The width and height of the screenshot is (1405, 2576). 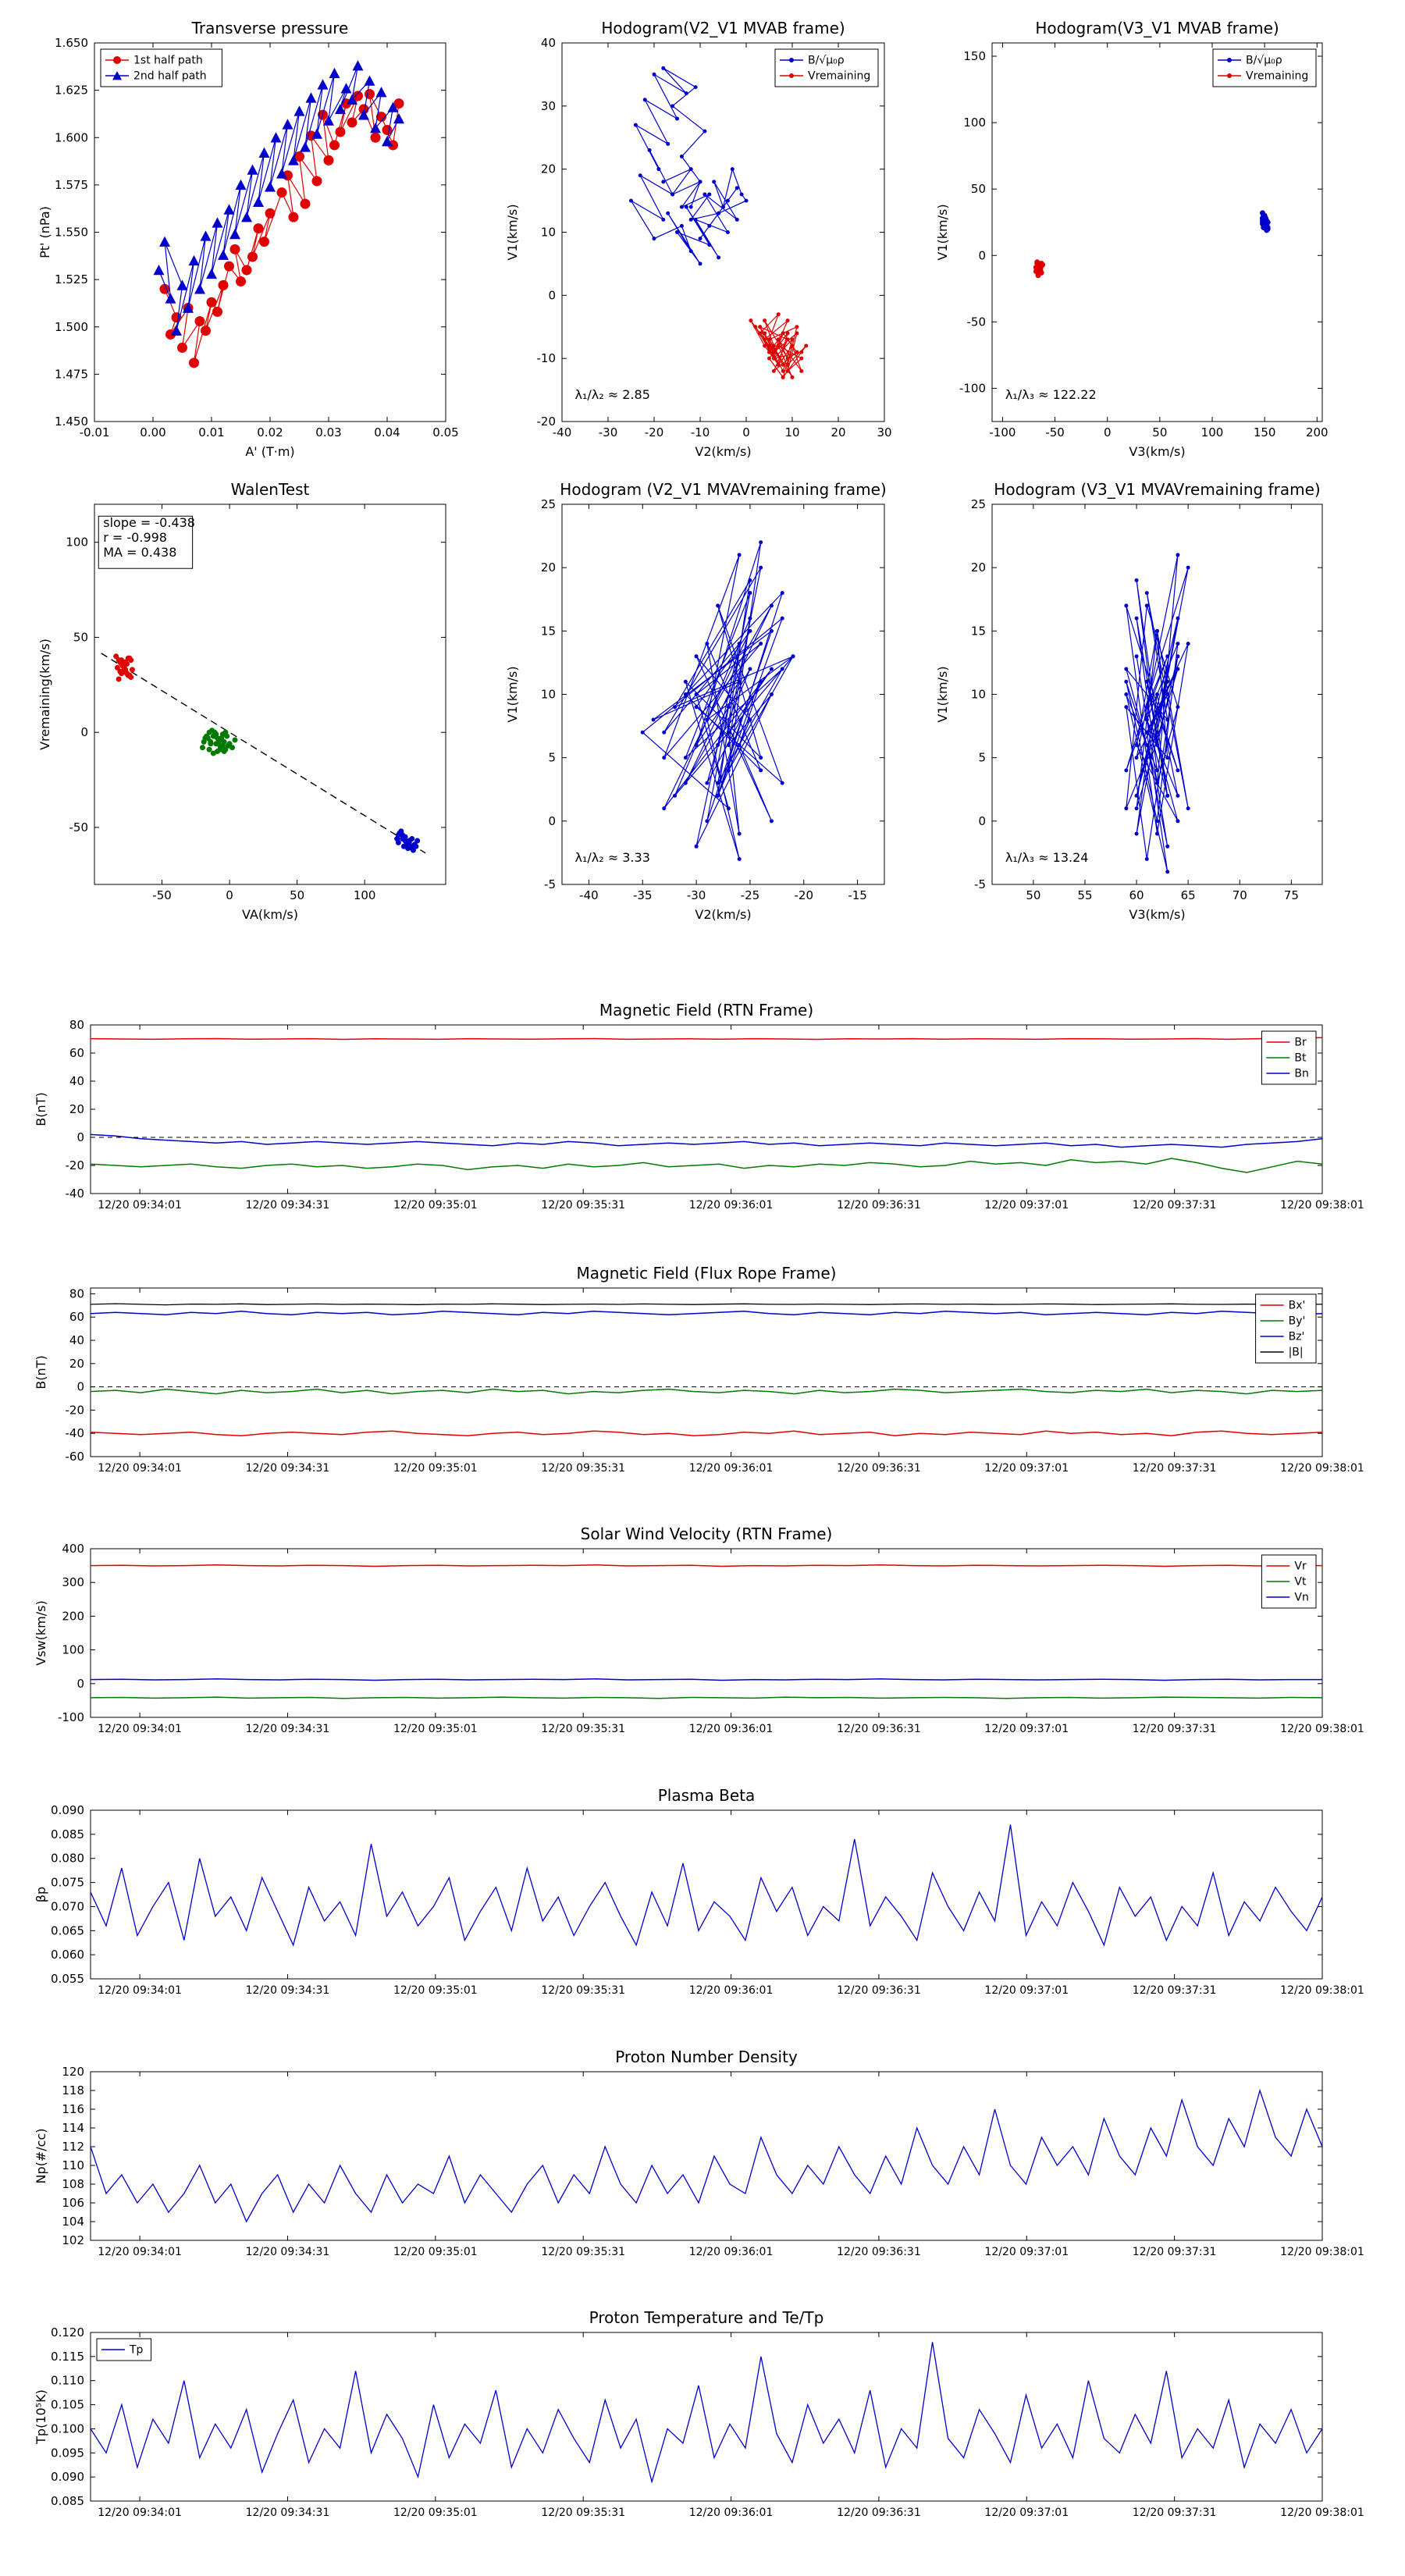 I want to click on svg-text: 0.090, so click(x=68, y=2477).